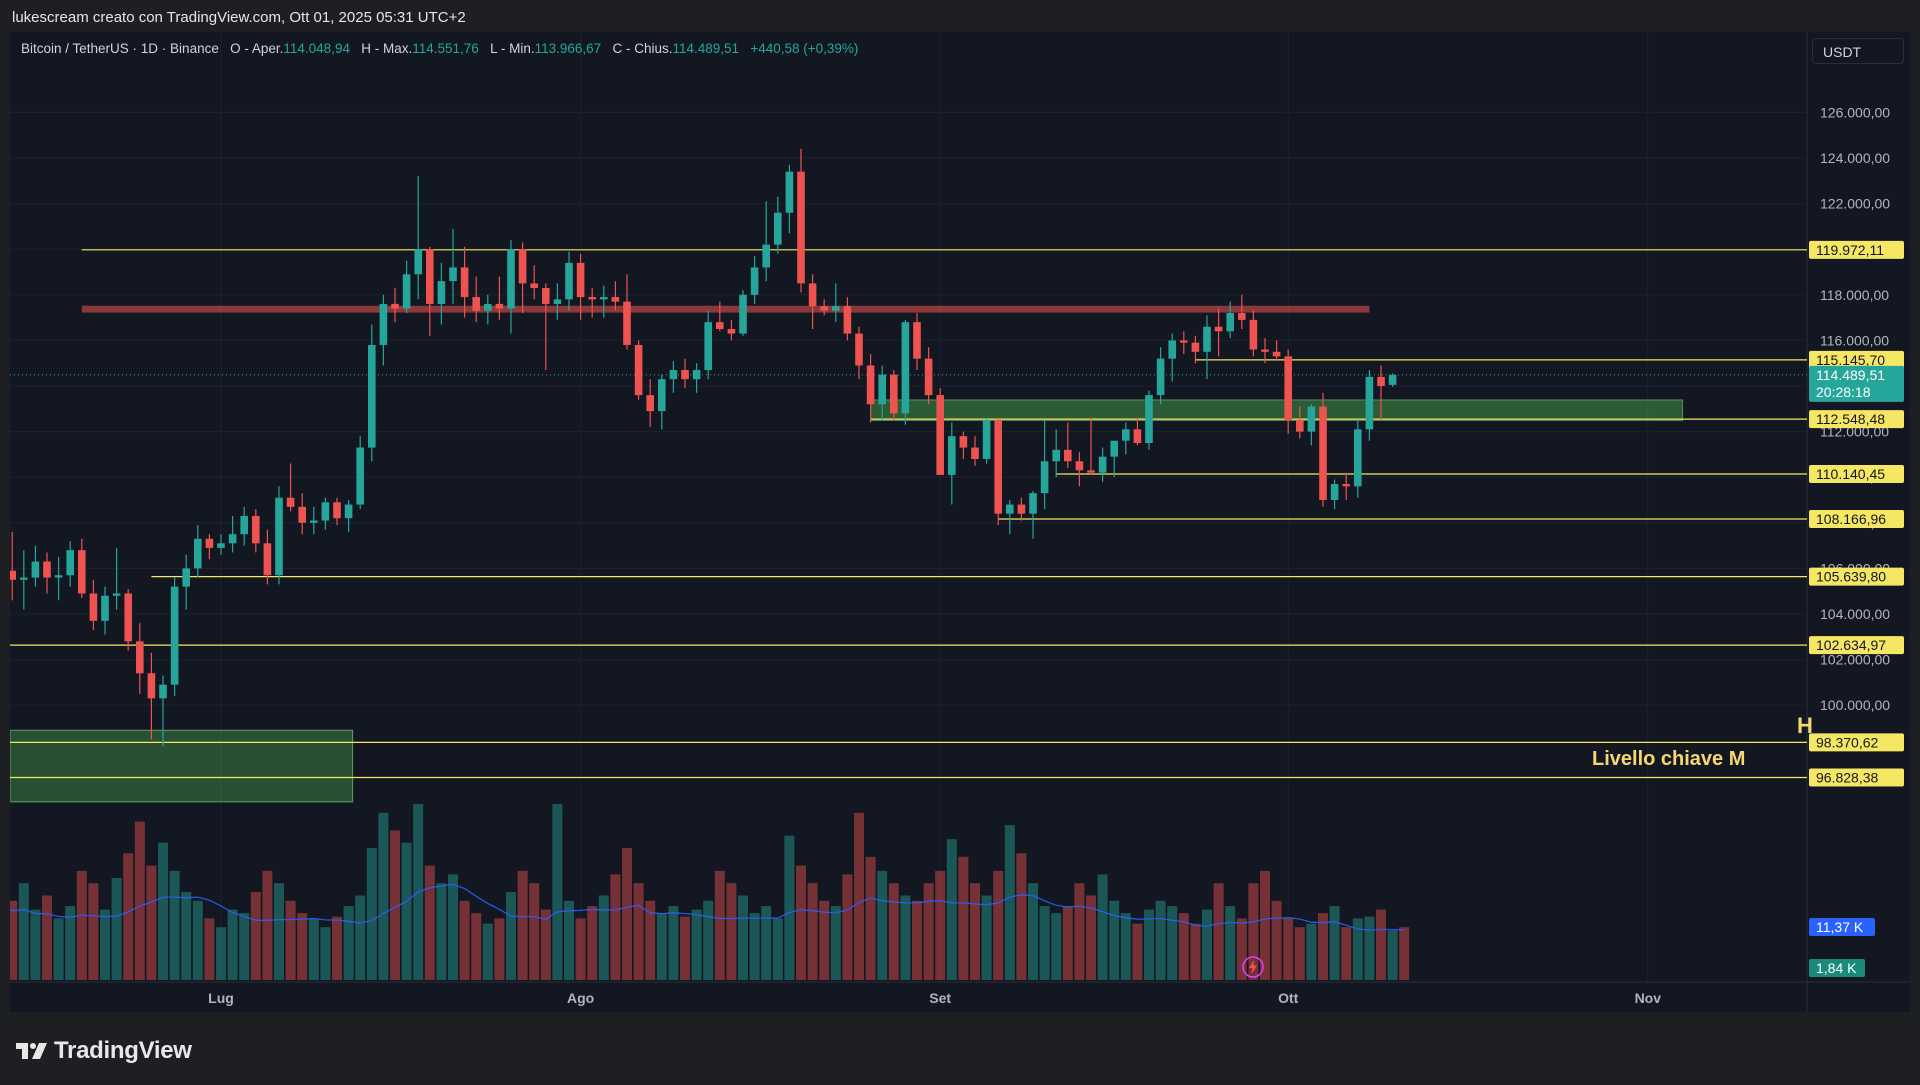 The image size is (1920, 1085). What do you see at coordinates (120, 48) in the screenshot?
I see `symbol-label: Bitcoin / TetherUS · 1D · Binance` at bounding box center [120, 48].